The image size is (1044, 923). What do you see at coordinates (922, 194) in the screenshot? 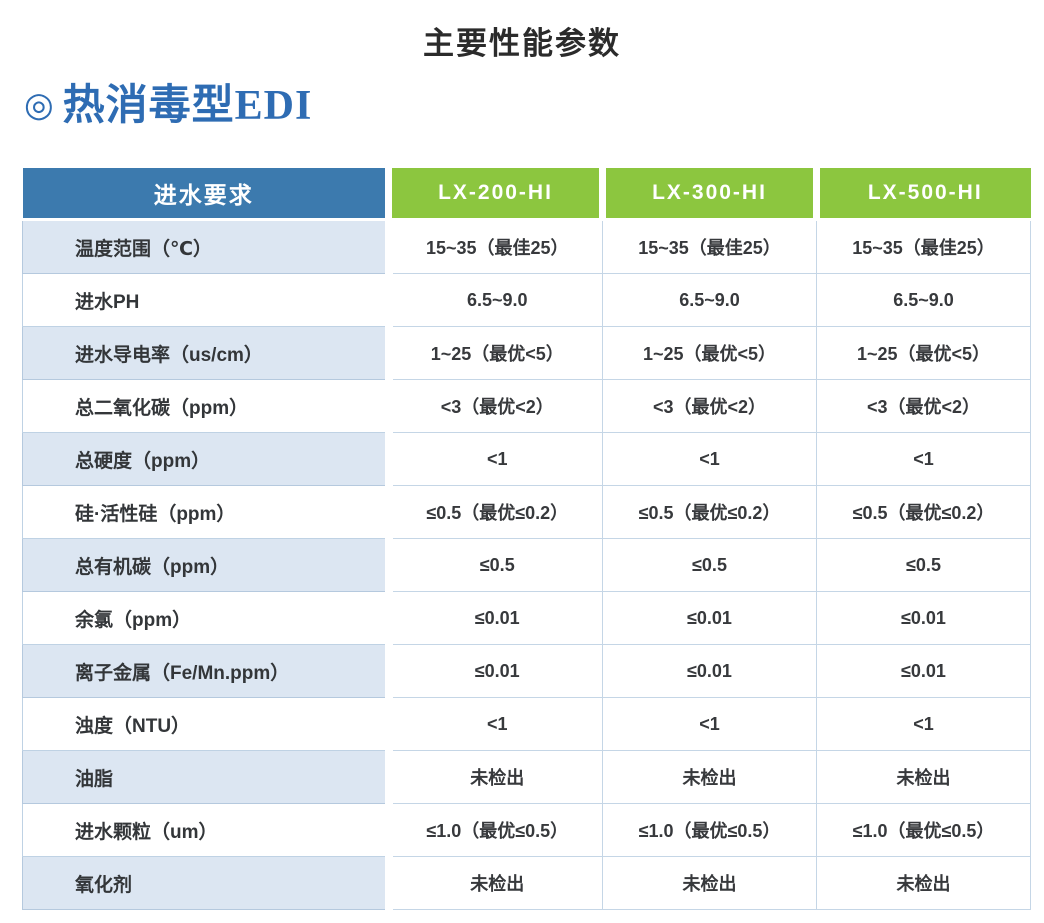
I see `column-header-model-lx-500-hi: LX-500-HI` at bounding box center [922, 194].